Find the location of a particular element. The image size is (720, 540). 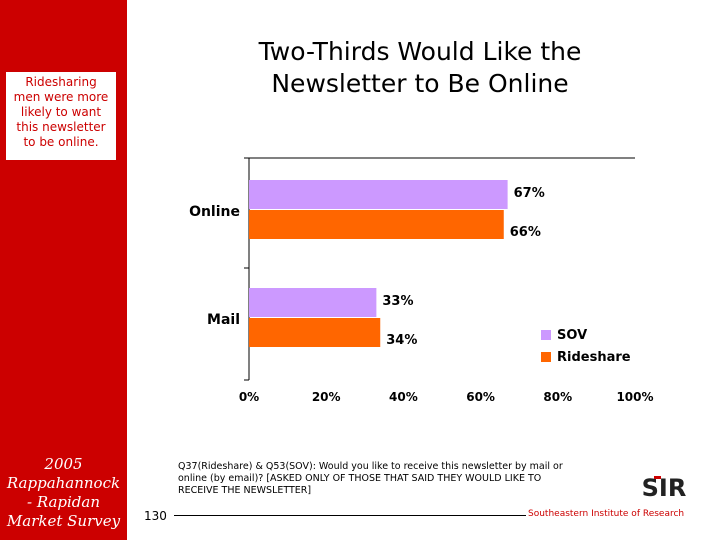

callout-line: this newsletter is located at coordinates (61, 127).